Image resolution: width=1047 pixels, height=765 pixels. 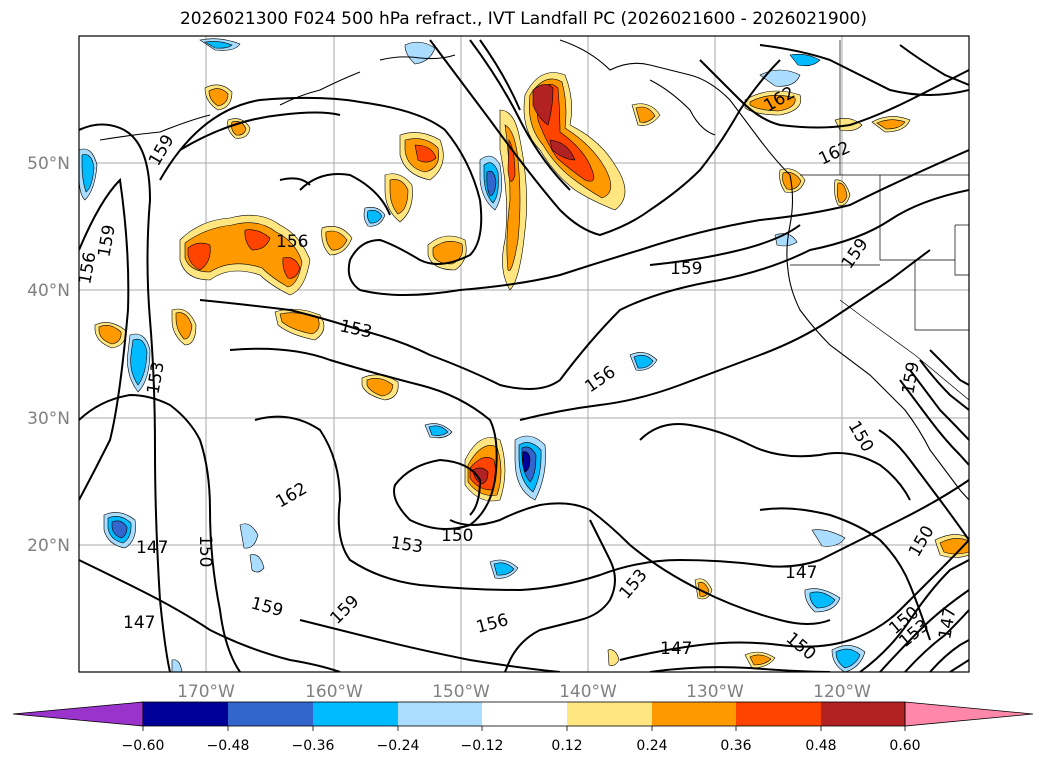 What do you see at coordinates (78, 714) in the screenshot?
I see `colorbar-extend-low` at bounding box center [78, 714].